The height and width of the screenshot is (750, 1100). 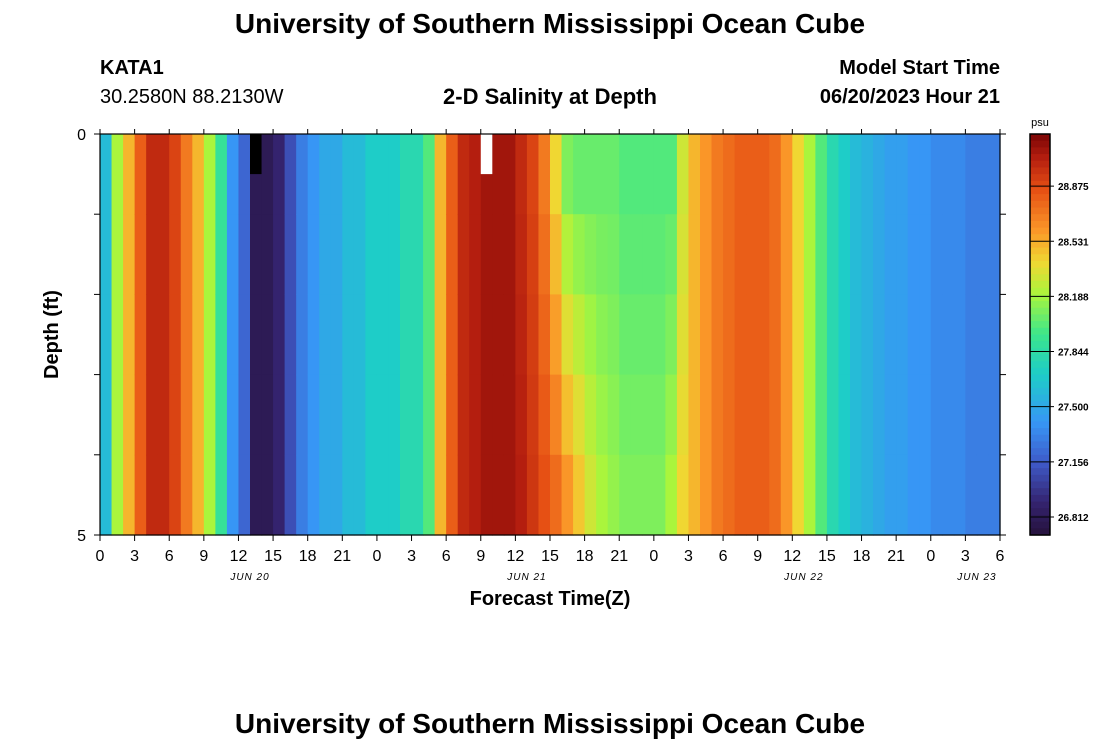 What do you see at coordinates (100, 556) in the screenshot?
I see `x-tick-label: 0` at bounding box center [100, 556].